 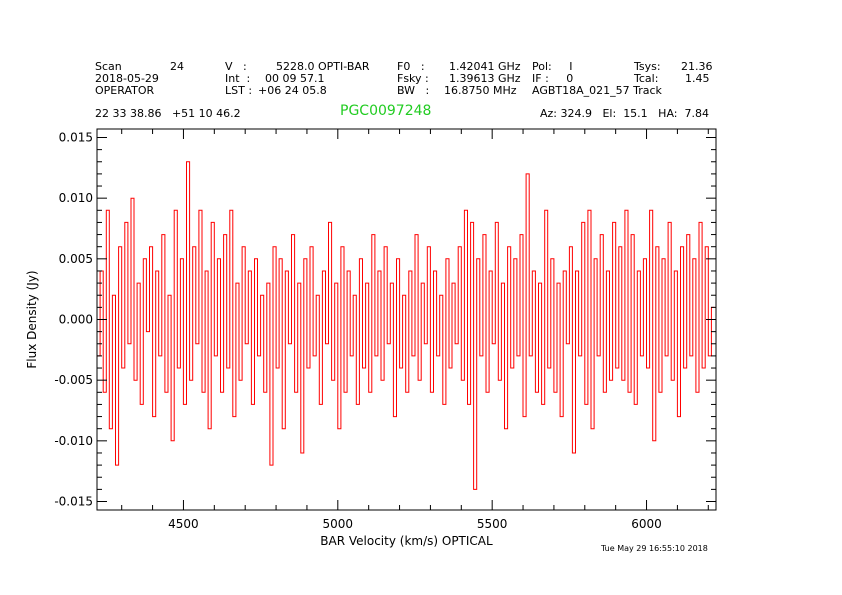 I want to click on header-if: IF : 0, so click(x=553, y=78).